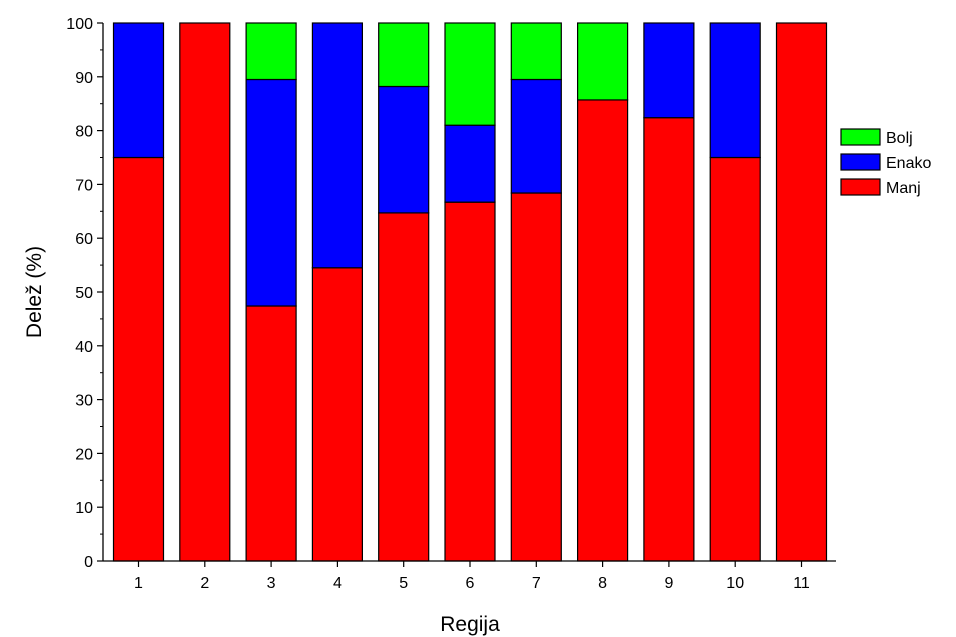 The height and width of the screenshot is (637, 956). I want to click on x-tick-label-11: 11, so click(801, 583).